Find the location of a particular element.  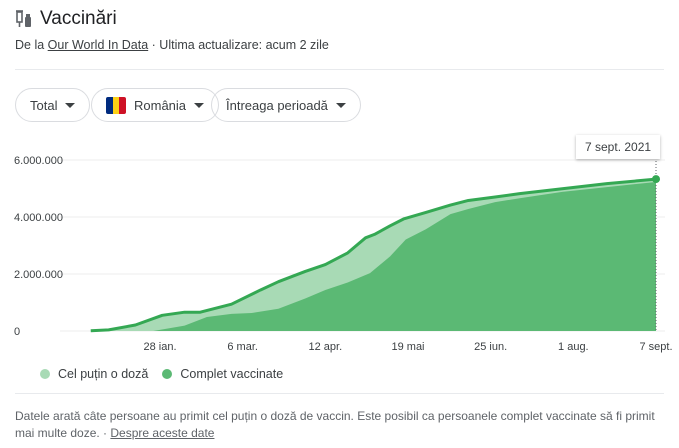

period-dropdown: Întreaga perioadă is located at coordinates (286, 105).